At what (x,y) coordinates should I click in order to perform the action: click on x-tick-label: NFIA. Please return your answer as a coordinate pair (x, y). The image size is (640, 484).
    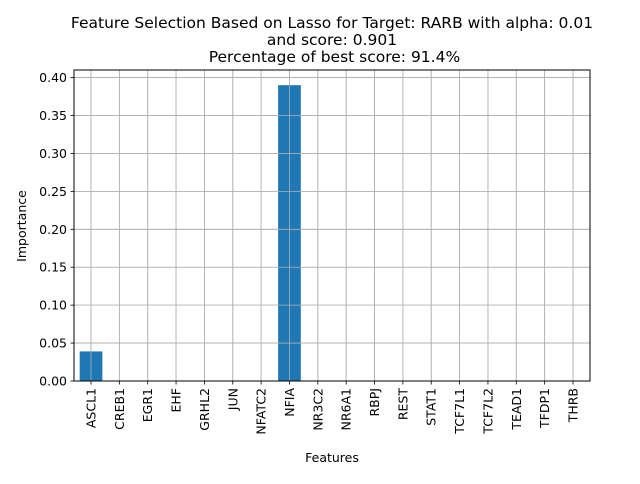
    Looking at the image, I should click on (289, 402).